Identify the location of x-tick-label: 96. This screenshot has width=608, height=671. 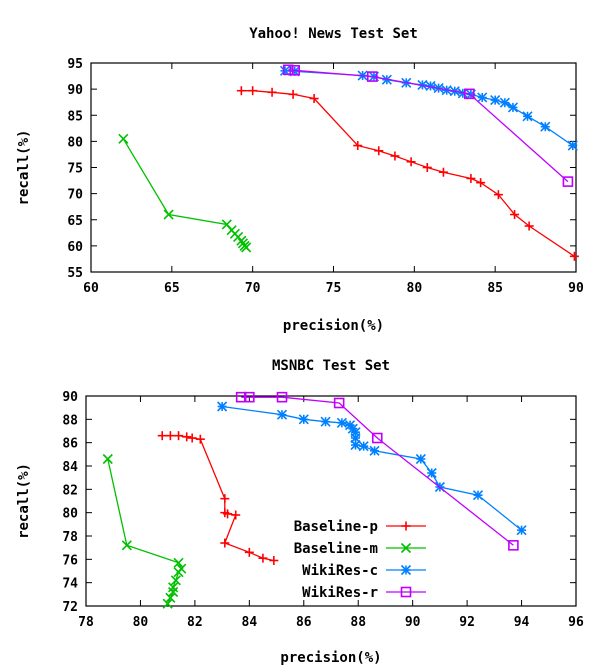
(576, 622).